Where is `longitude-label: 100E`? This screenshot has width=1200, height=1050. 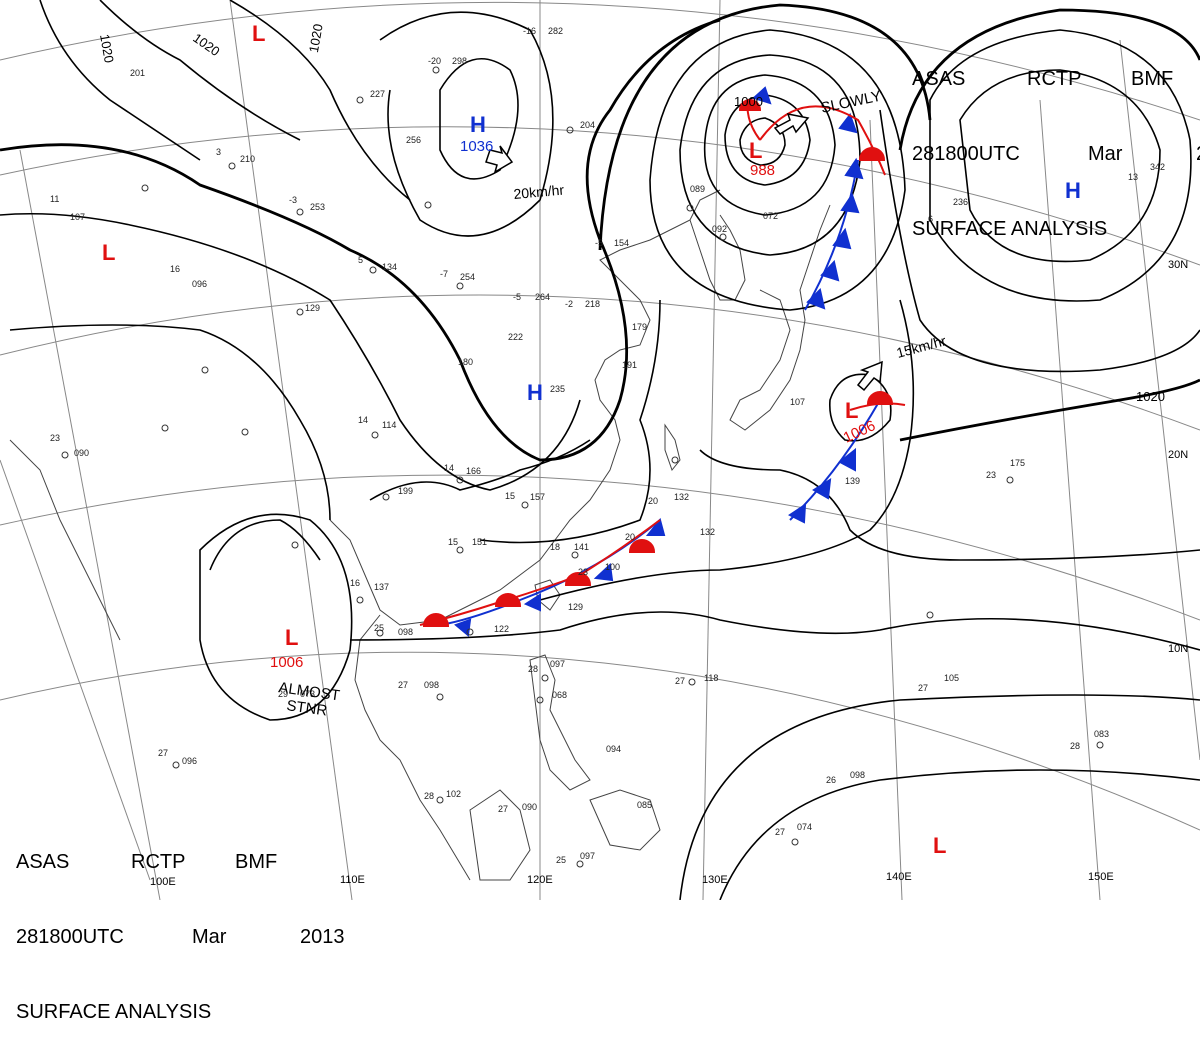 longitude-label: 100E is located at coordinates (163, 882).